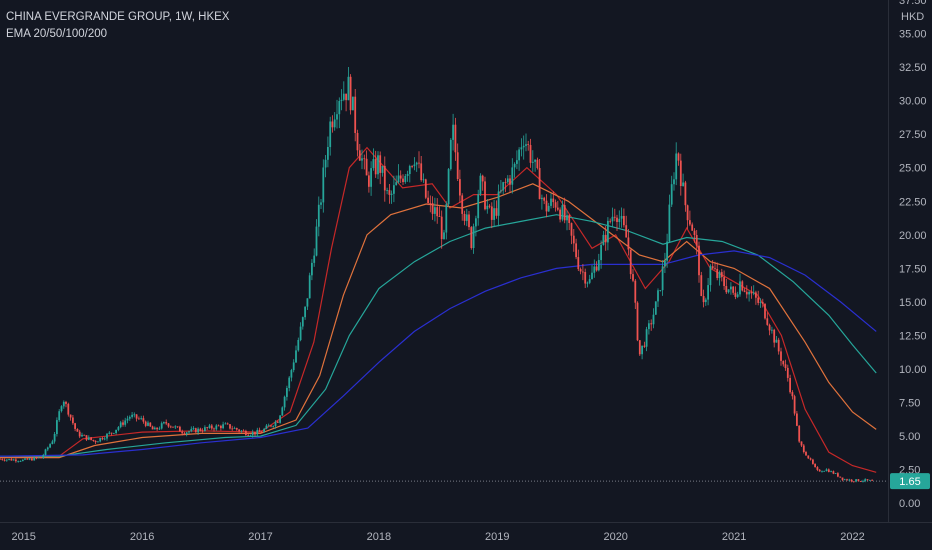  What do you see at coordinates (118, 17) in the screenshot?
I see `symbol-title: CHINA EVERGRANDE GROUP, 1W, HKEX` at bounding box center [118, 17].